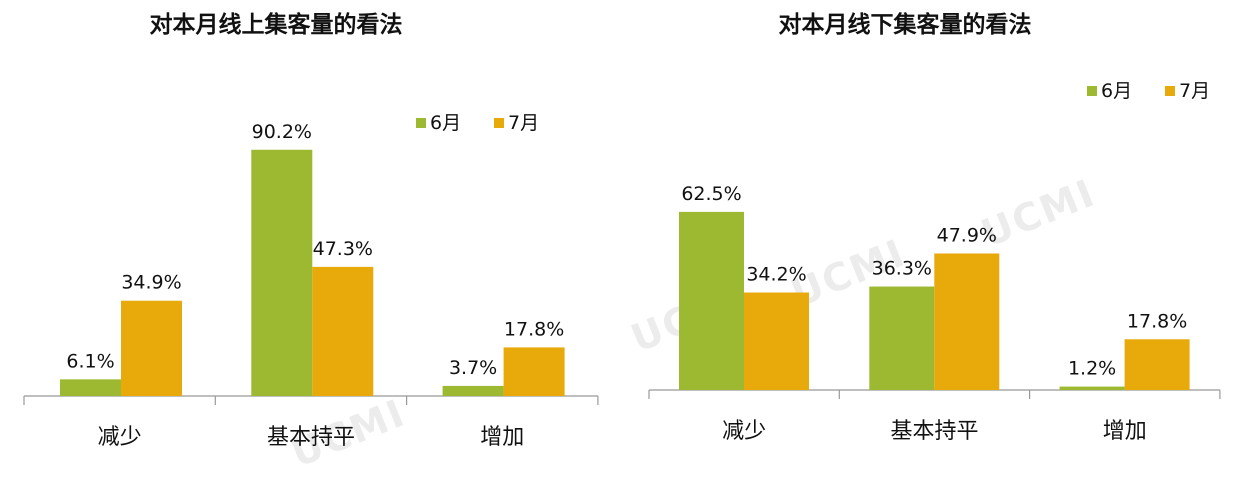  I want to click on data-label: 1.2%, so click(1092, 369).